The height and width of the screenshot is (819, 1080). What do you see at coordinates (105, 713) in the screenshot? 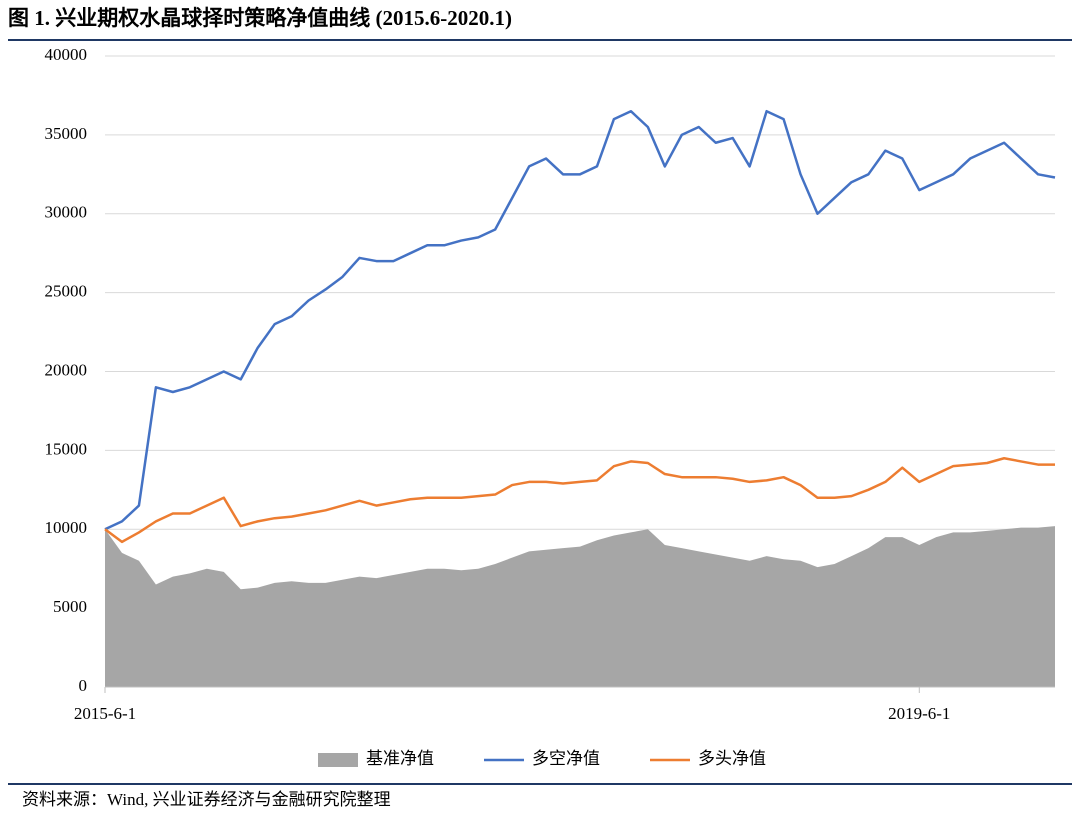
I see `x-tick-label: 2015-6-1` at bounding box center [105, 713].